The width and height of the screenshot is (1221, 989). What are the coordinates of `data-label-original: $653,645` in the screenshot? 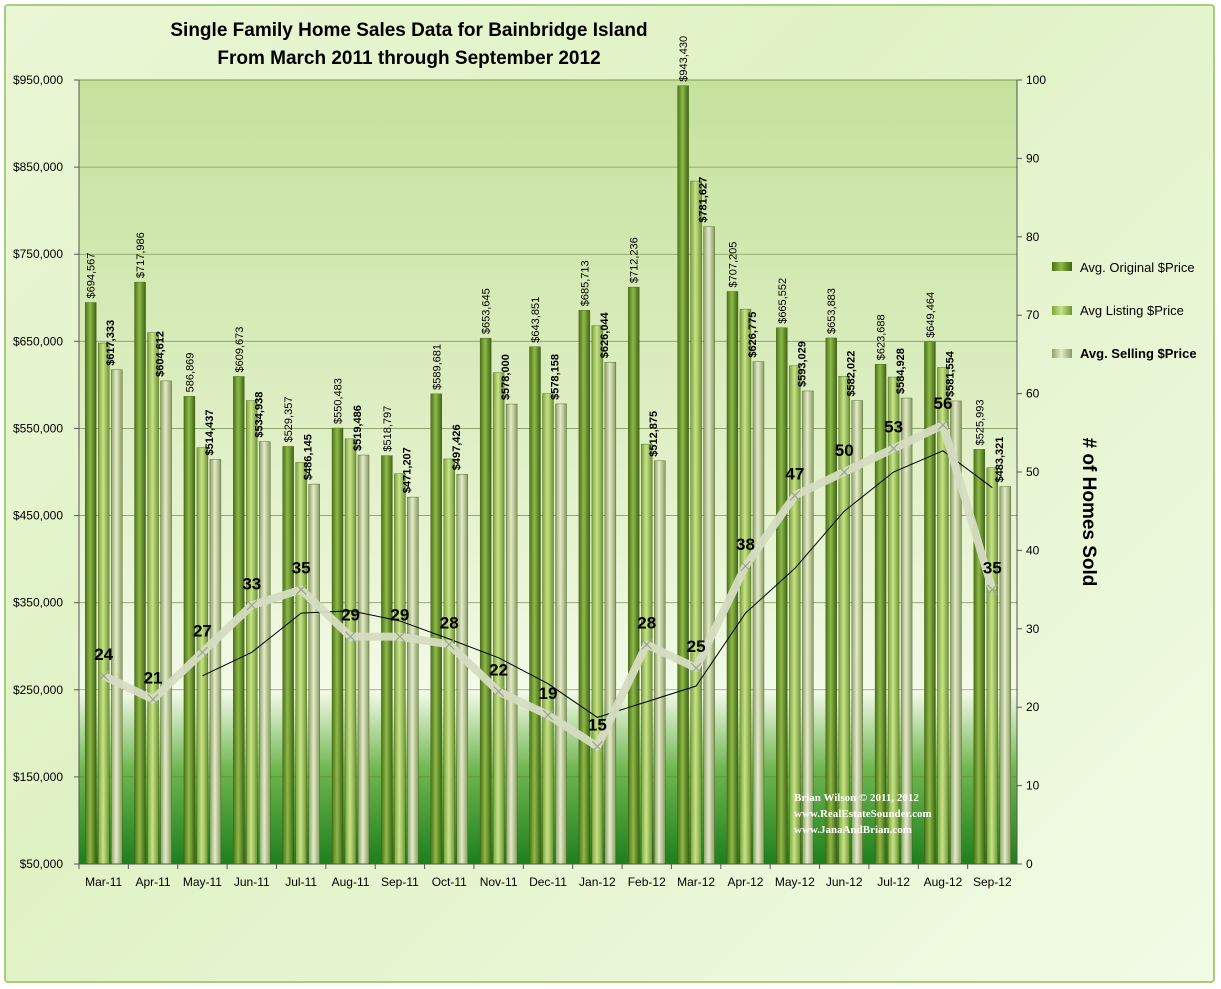 It's located at (487, 311).